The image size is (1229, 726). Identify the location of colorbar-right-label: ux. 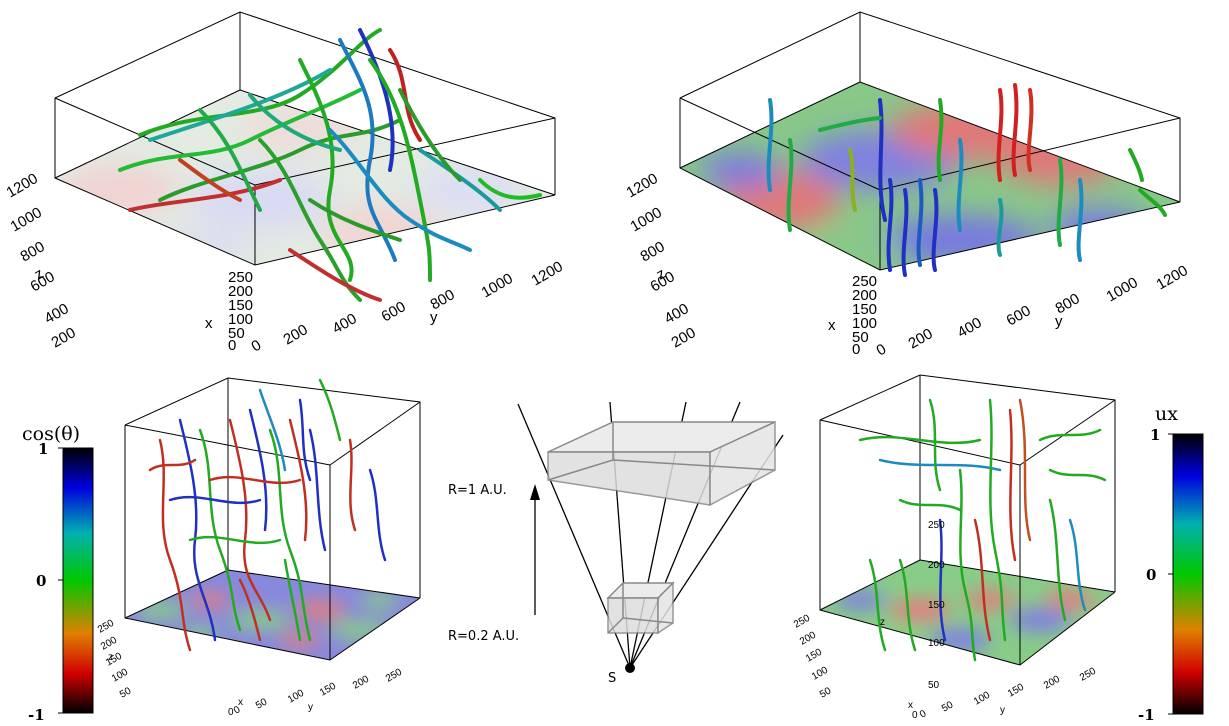
(1166, 414).